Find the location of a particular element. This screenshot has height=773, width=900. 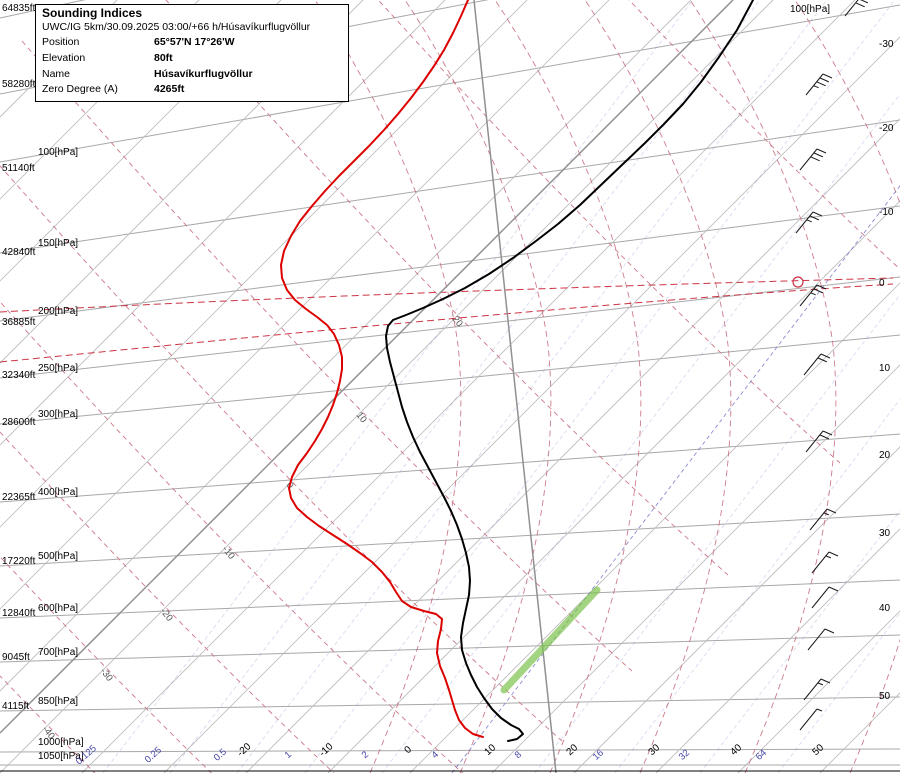

highlight-mixing-segment is located at coordinates (550, 640).